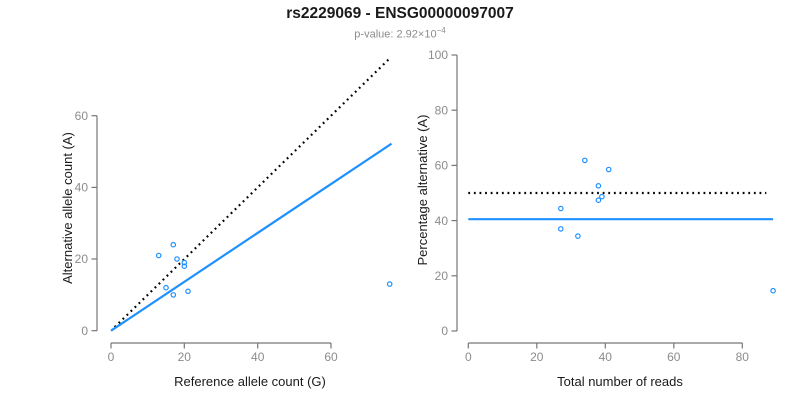  What do you see at coordinates (400, 13) in the screenshot?
I see `figure-title: rs2229069 - ENSG00000097007` at bounding box center [400, 13].